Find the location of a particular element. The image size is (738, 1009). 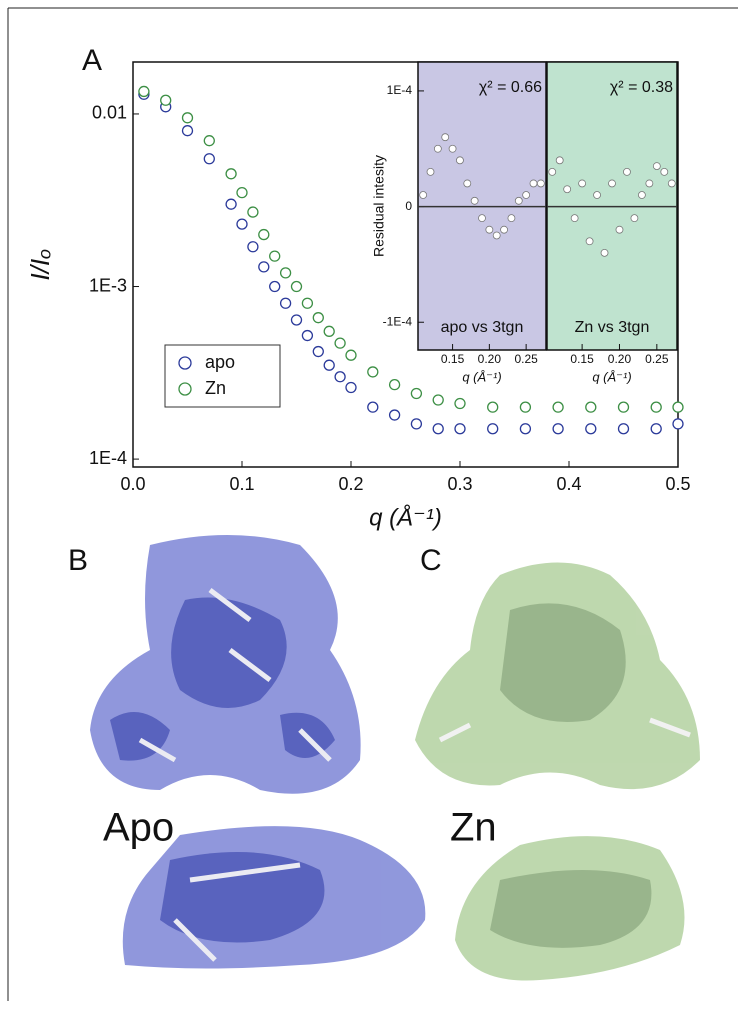

apo-structure-bottom is located at coordinates (274, 897).